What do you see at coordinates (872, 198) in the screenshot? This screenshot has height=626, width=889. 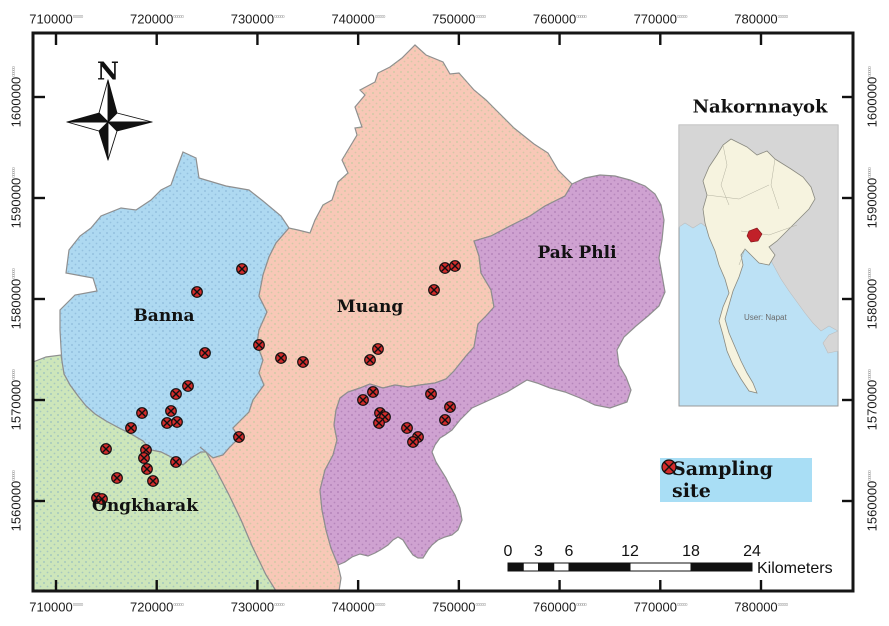 I see `y-axis-label-right: 159000000000` at bounding box center [872, 198].